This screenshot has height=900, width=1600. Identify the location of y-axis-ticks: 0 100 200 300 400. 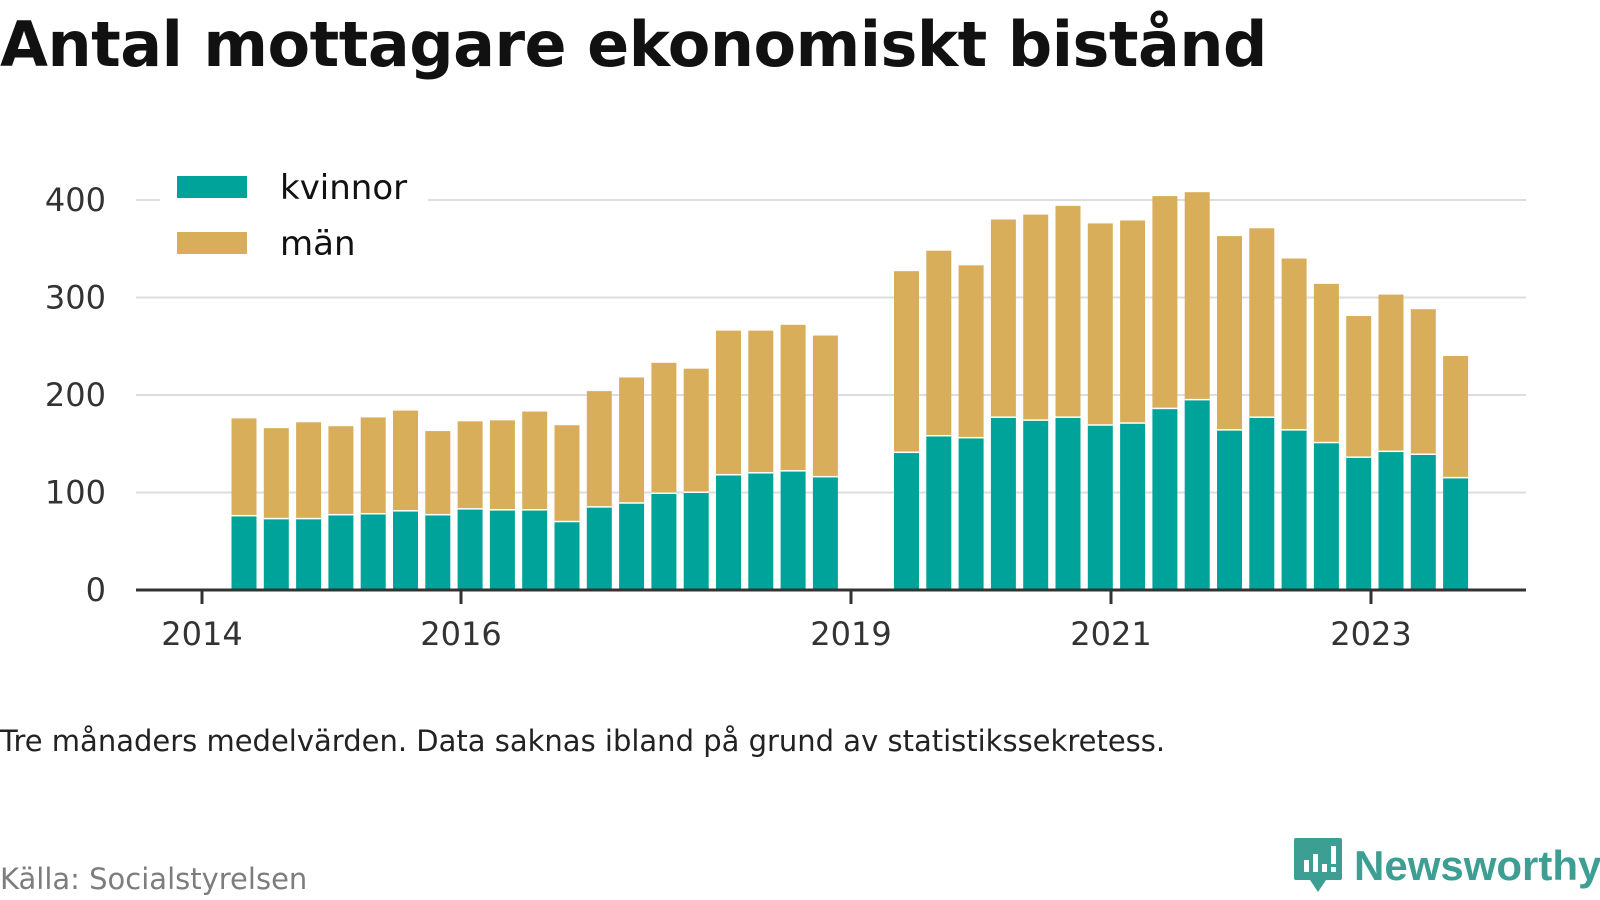
(75, 395).